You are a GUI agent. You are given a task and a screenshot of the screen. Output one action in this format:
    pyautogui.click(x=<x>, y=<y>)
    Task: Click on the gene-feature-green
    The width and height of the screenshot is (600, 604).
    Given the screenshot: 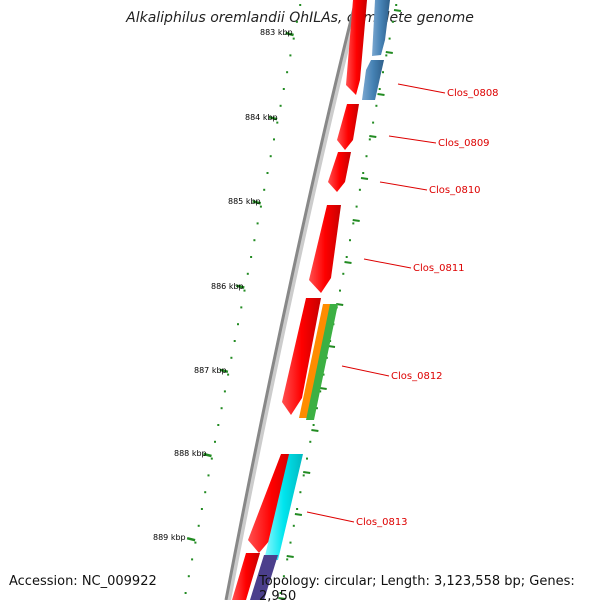 What is the action you would take?
    pyautogui.click(x=322, y=362)
    